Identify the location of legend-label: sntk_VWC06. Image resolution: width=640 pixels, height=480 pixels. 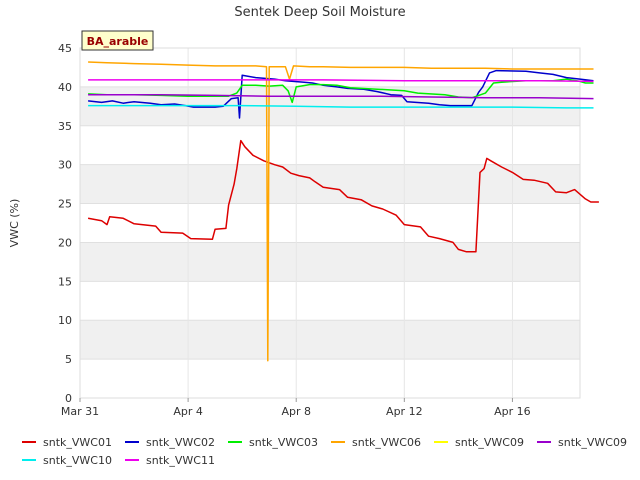
(386, 442).